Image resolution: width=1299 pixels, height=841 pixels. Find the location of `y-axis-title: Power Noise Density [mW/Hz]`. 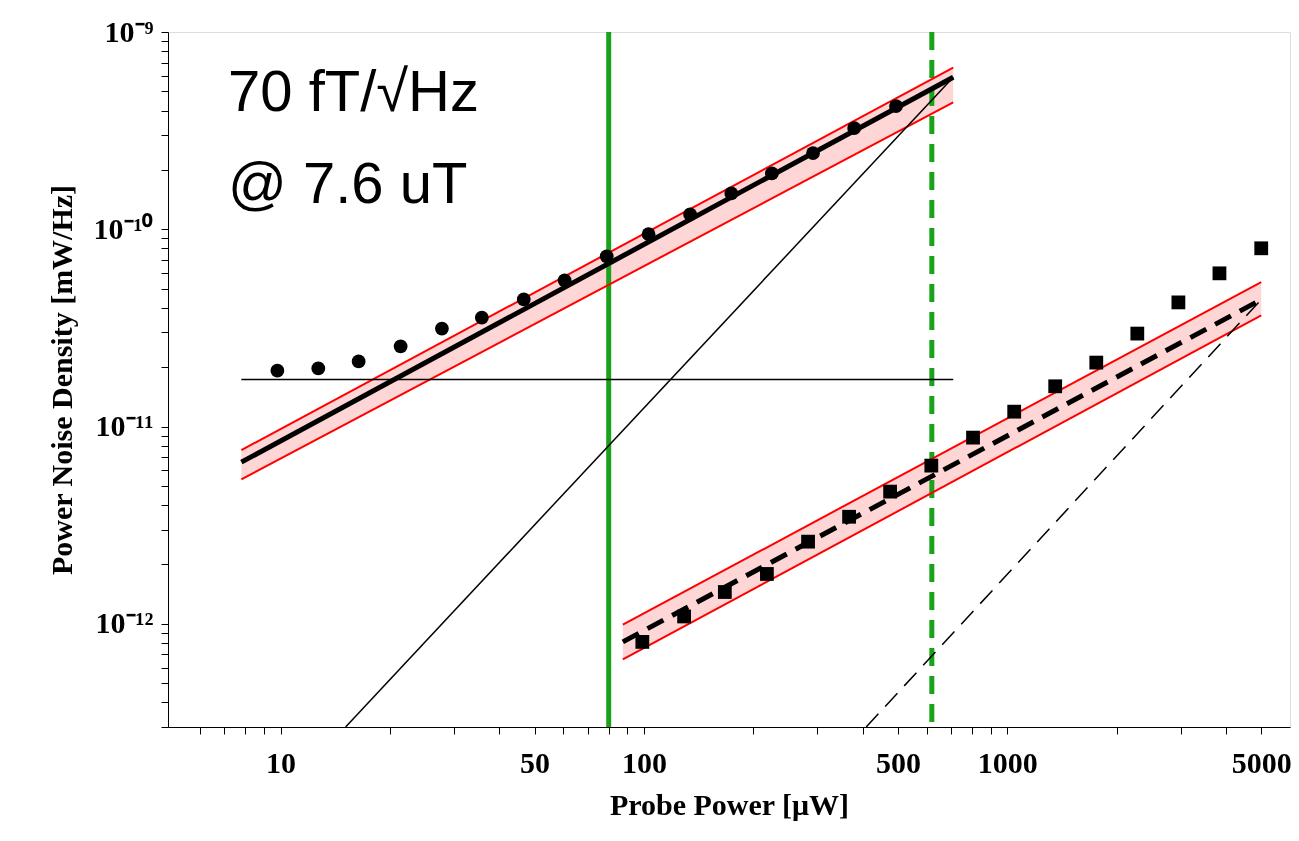

y-axis-title: Power Noise Density [mW/Hz] is located at coordinates (61, 380).